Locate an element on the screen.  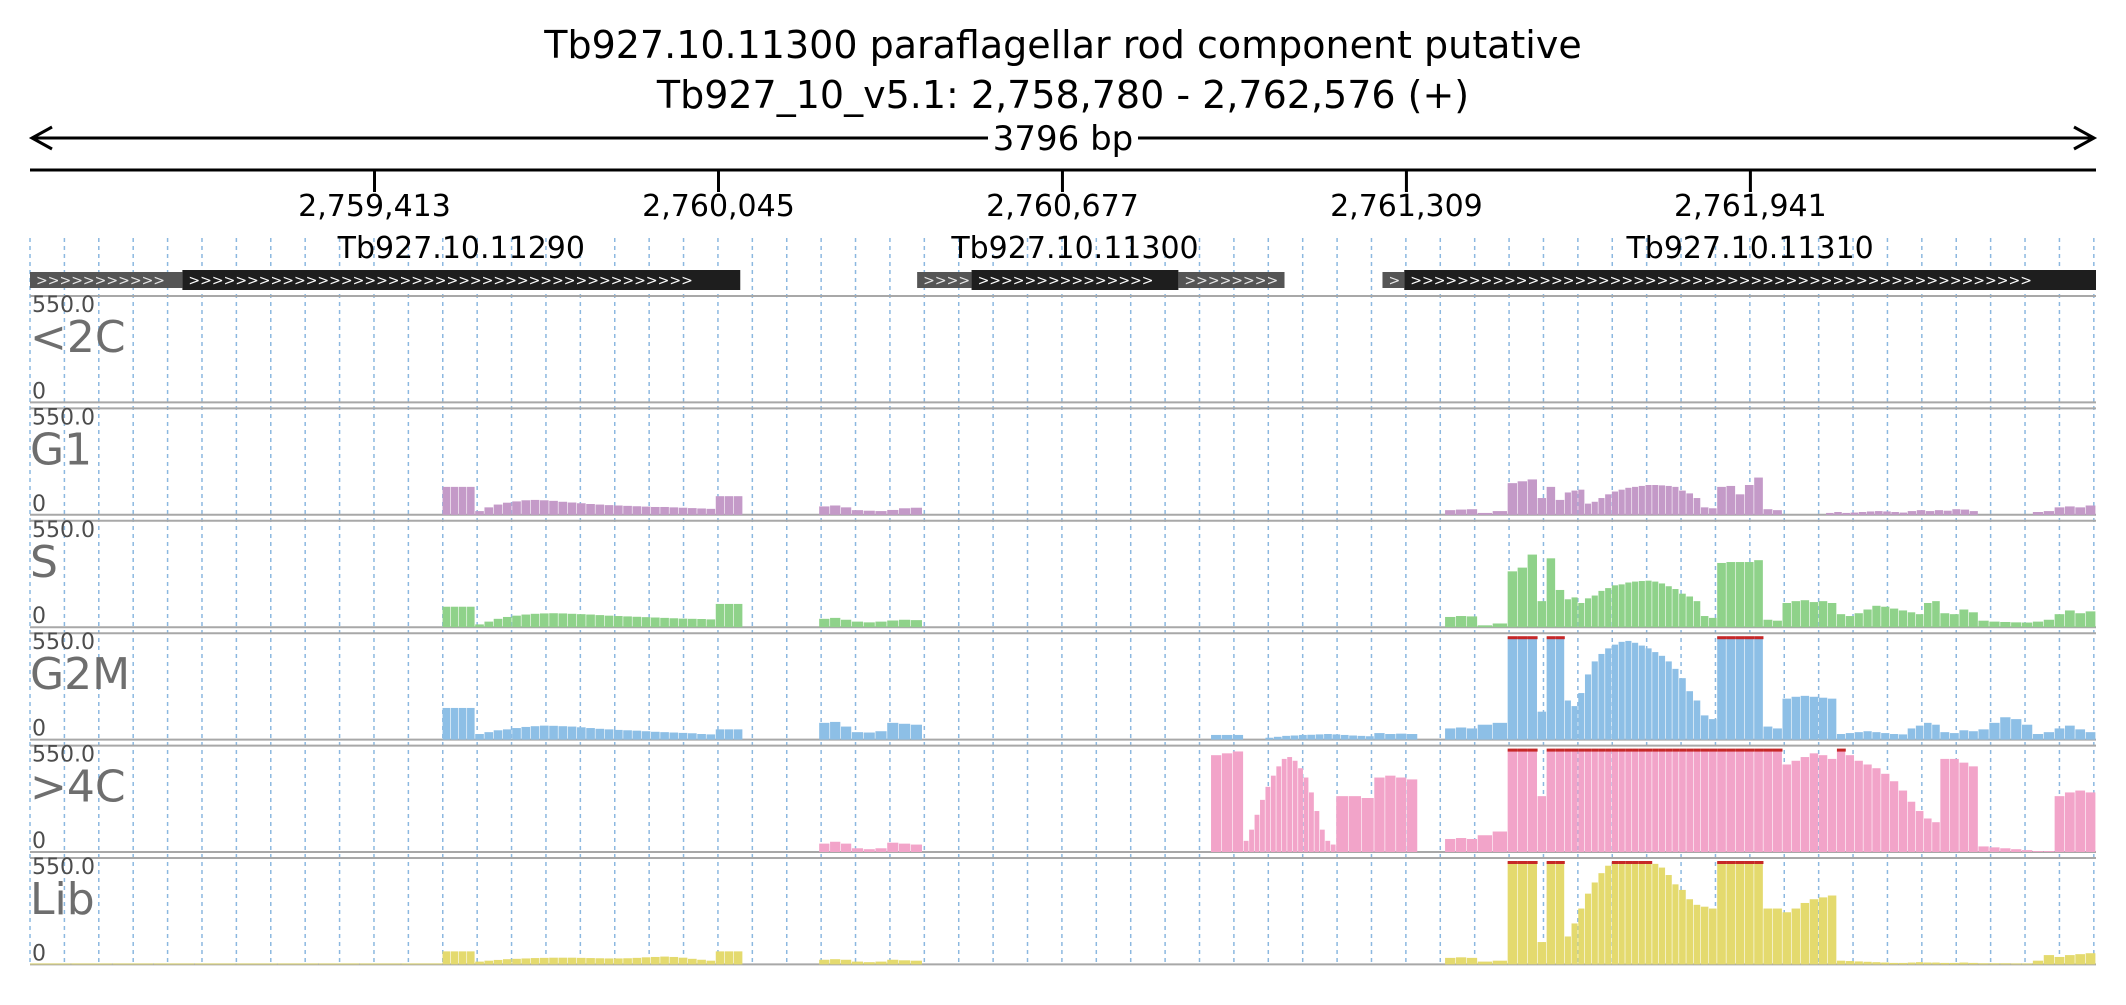
chart-subtitle: Tb927_10_v5.1: 2,758,780 - 2,762,576 (+) is located at coordinates (1062, 95).